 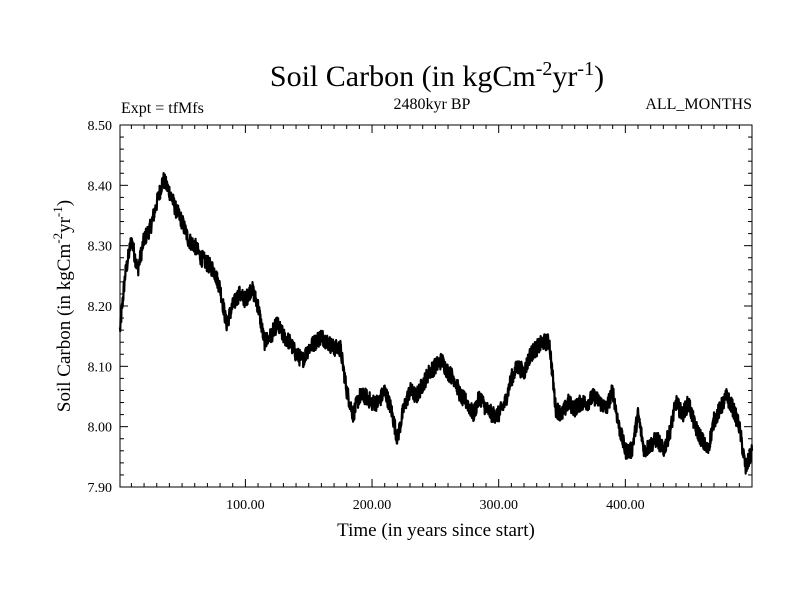 I want to click on y-tick-label: 7.90, so click(x=100, y=488).